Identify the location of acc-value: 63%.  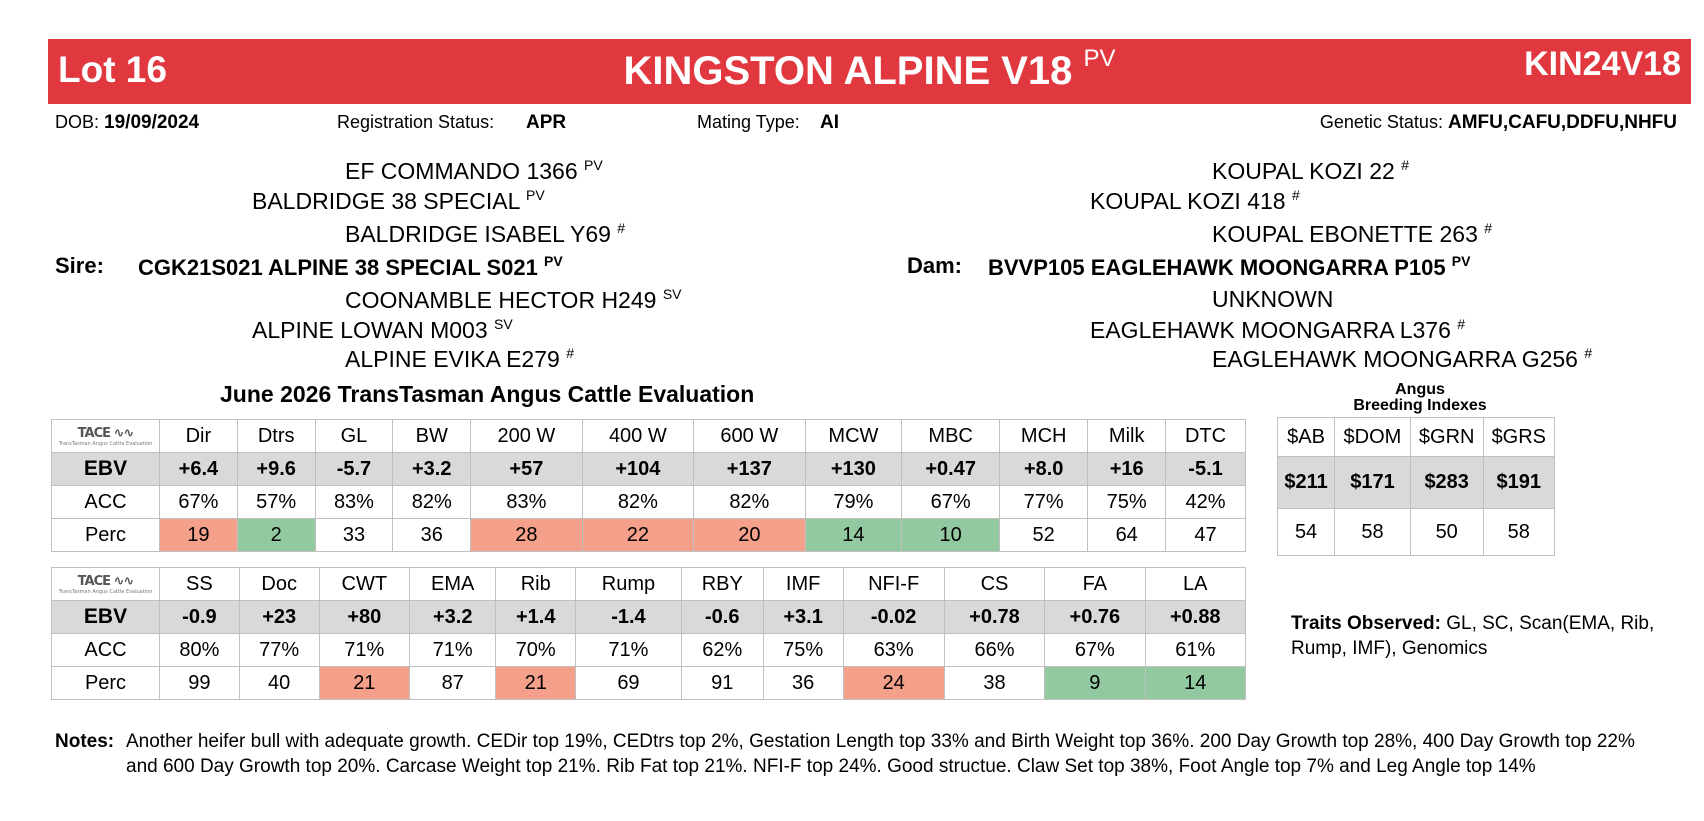
(894, 650).